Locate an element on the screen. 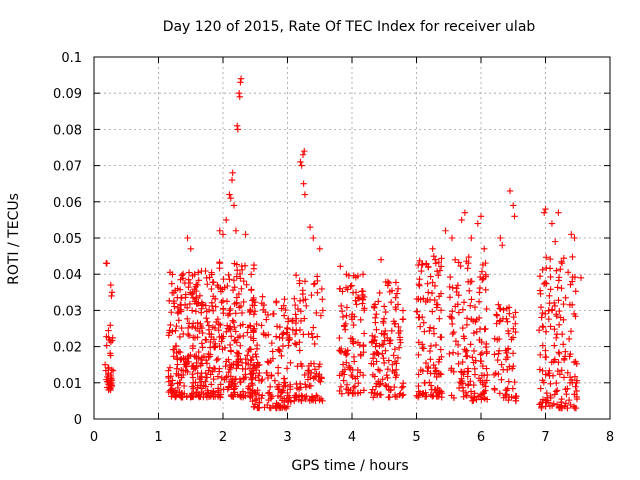 This screenshot has width=640, height=480. y-tick-label: 0.04 is located at coordinates (67, 275).